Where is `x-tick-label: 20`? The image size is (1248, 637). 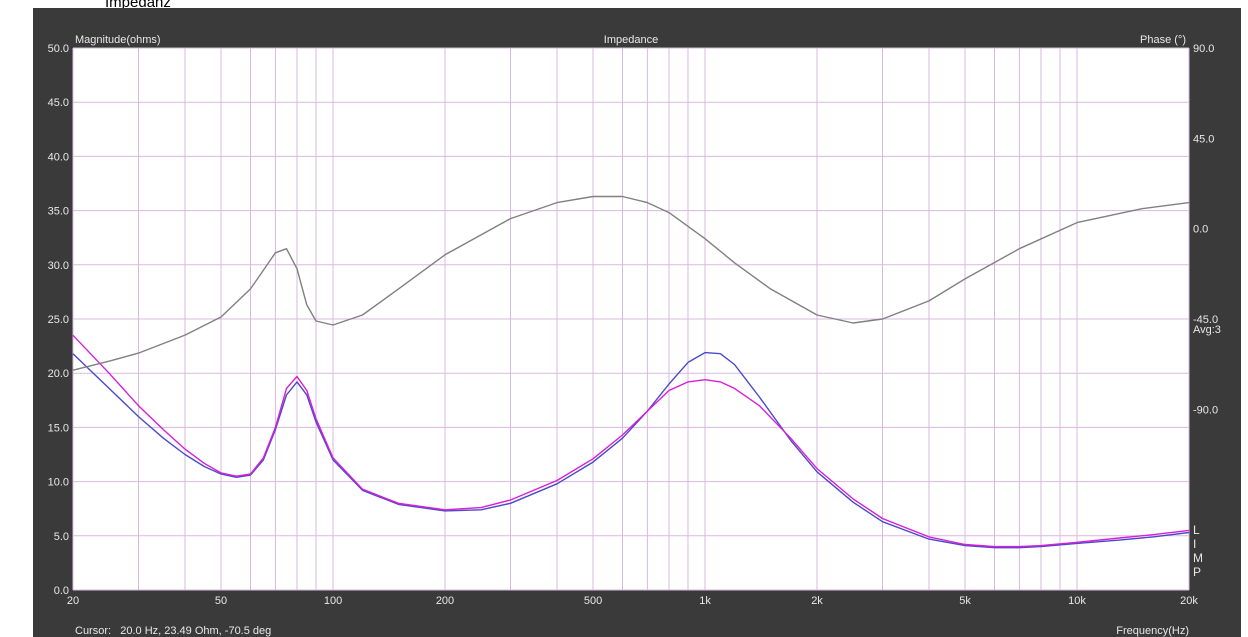
x-tick-label: 20 is located at coordinates (73, 601).